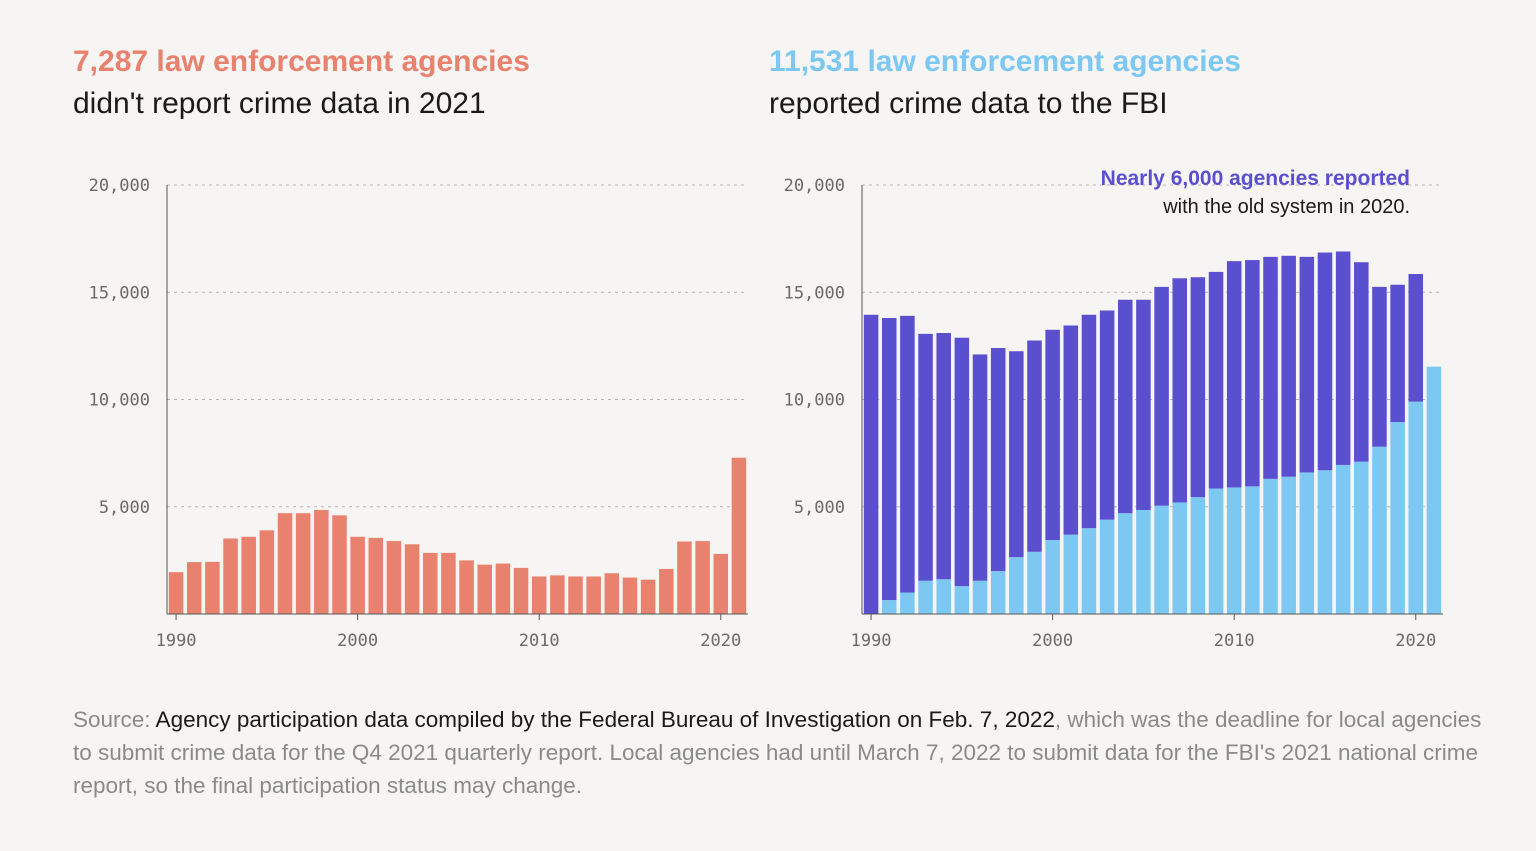 The image size is (1536, 851). What do you see at coordinates (376, 575) in the screenshot?
I see `left-bar-2001` at bounding box center [376, 575].